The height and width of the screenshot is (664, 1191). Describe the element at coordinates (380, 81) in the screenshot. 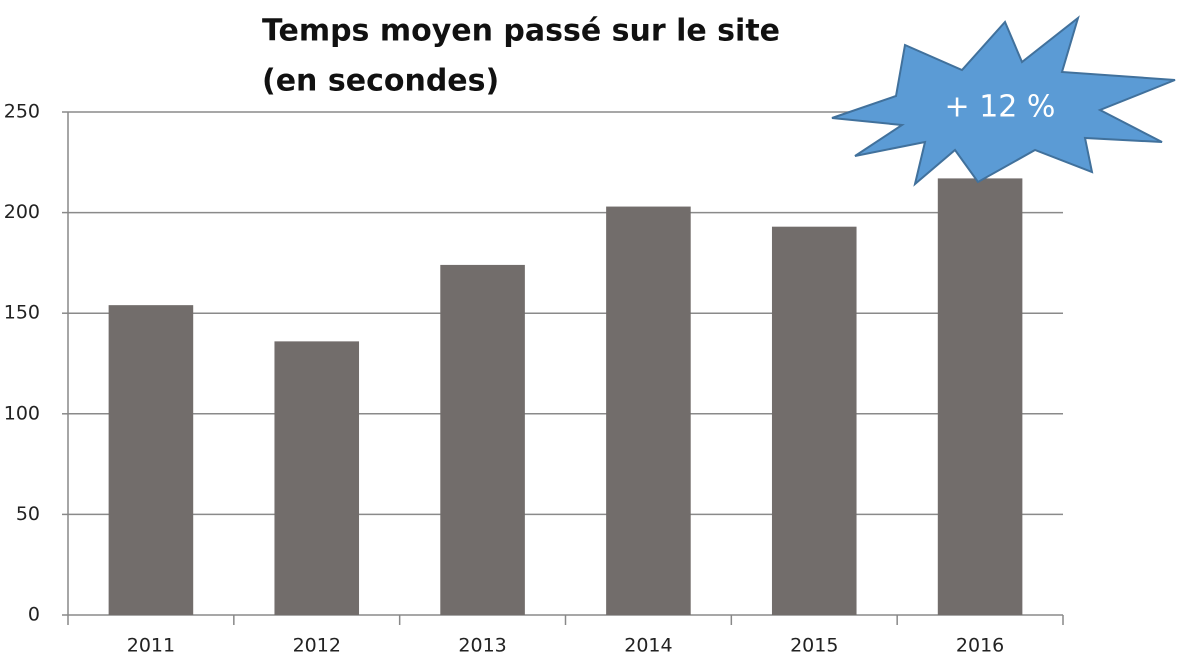

I see `chart-title: (en secondes)` at that location.